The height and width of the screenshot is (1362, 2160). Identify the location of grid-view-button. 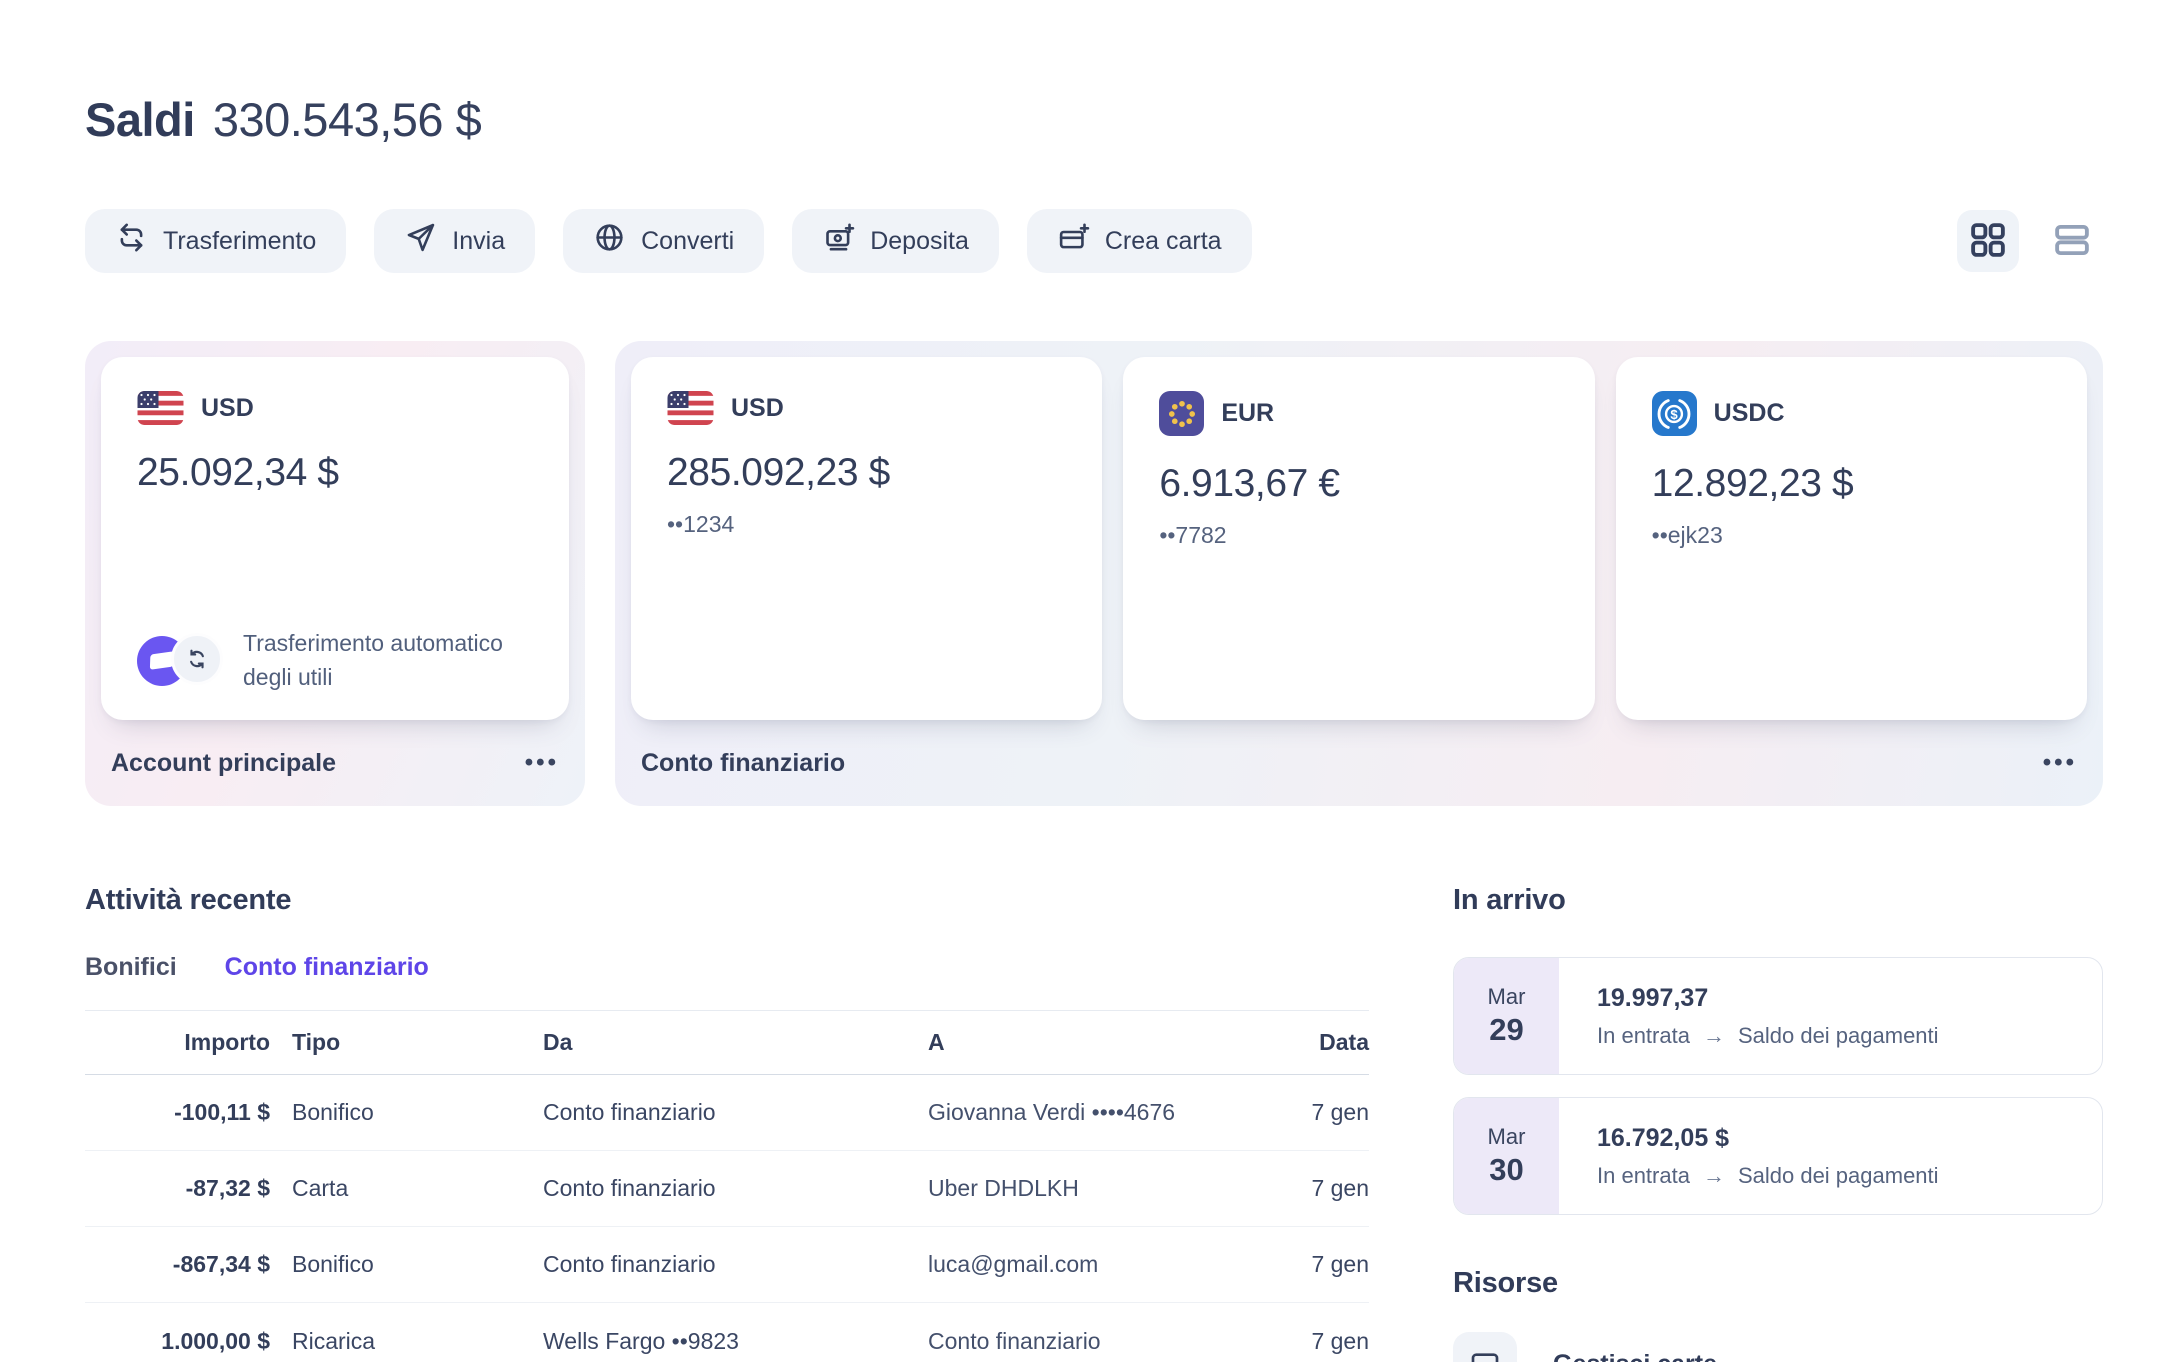
(1988, 241).